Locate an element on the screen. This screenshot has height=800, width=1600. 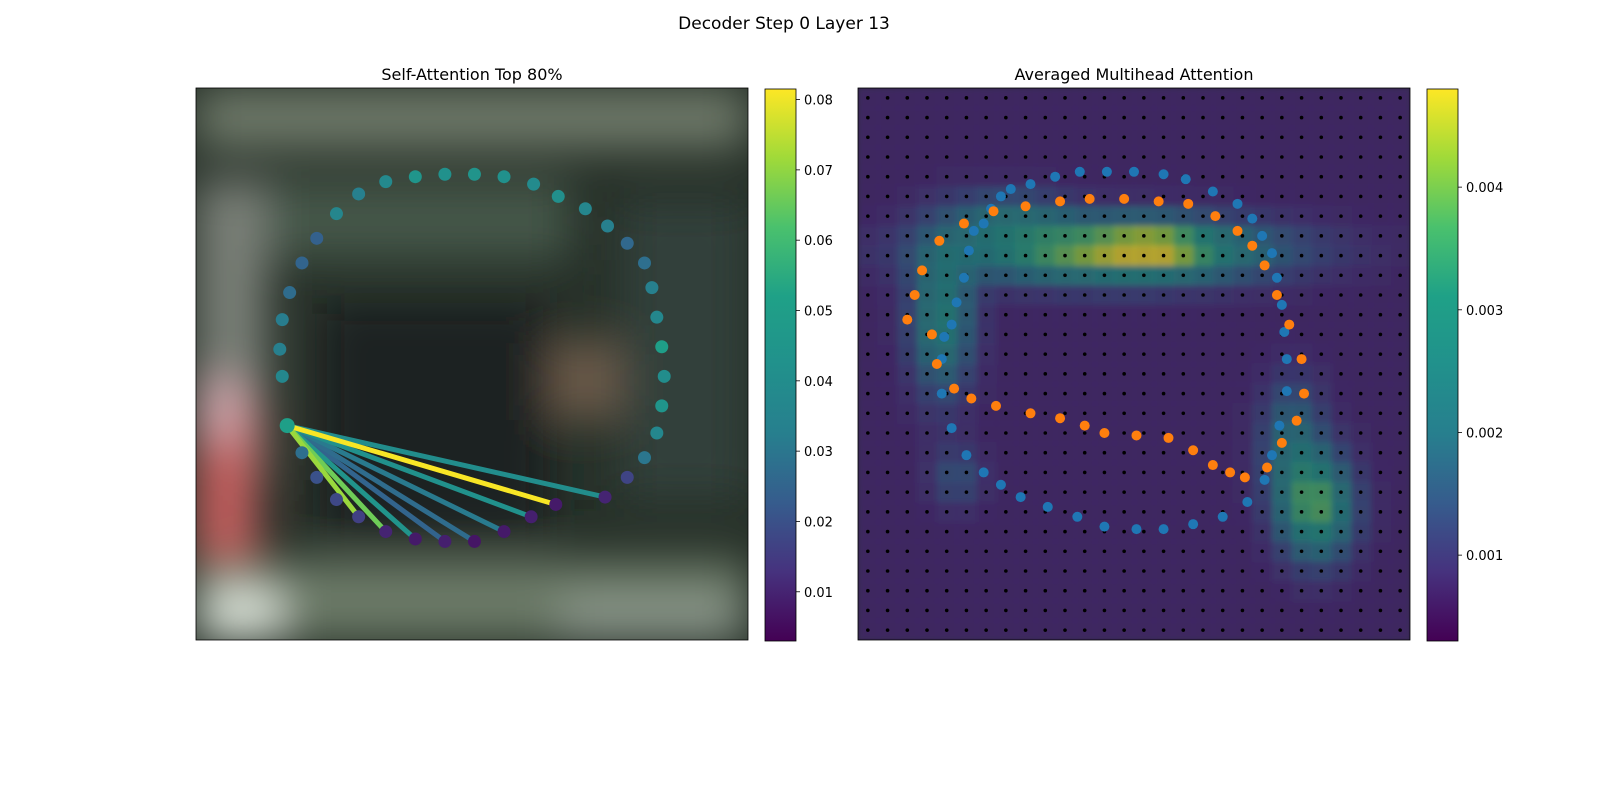
multihead-attention-colorbar: 0.001 0.002 0.003 0.004 is located at coordinates (1464, 365).